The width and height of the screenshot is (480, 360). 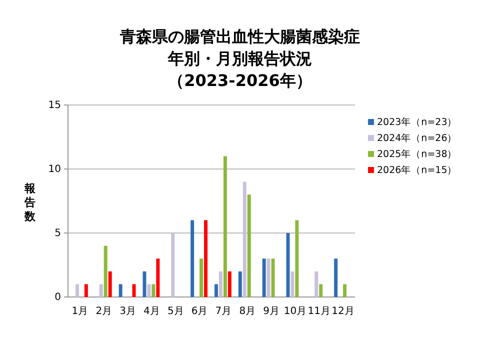 I want to click on legend-label: 2023年（n=23）, so click(x=417, y=122).